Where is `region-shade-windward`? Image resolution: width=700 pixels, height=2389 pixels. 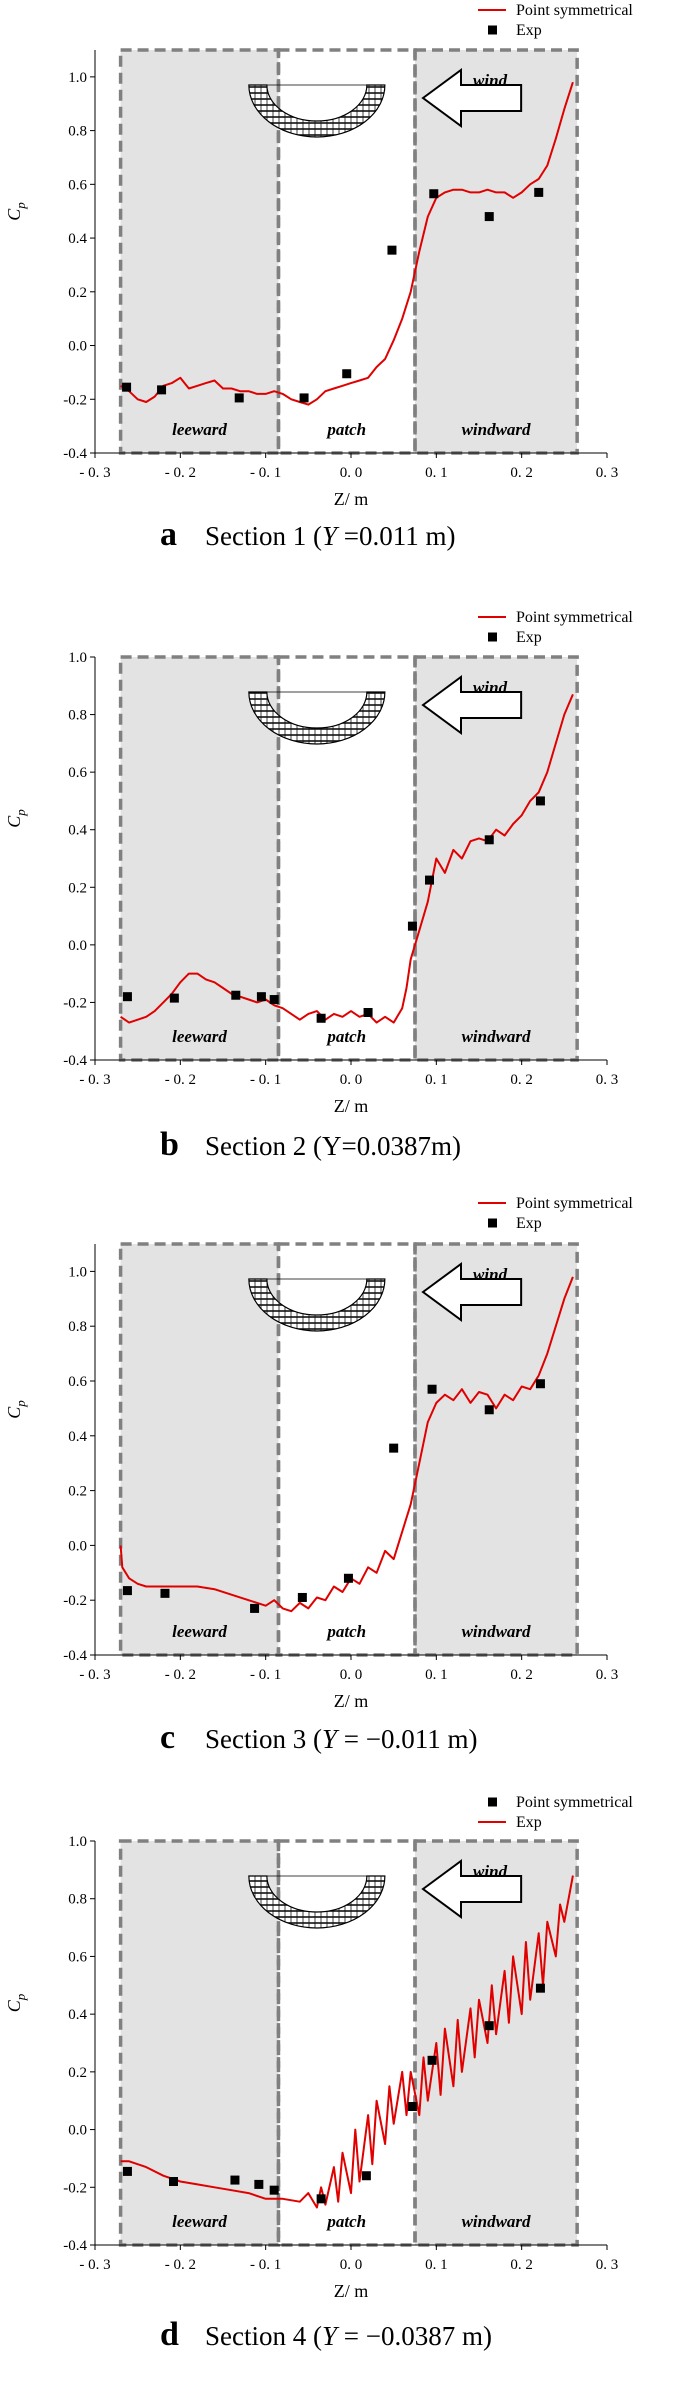 region-shade-windward is located at coordinates (496, 1449).